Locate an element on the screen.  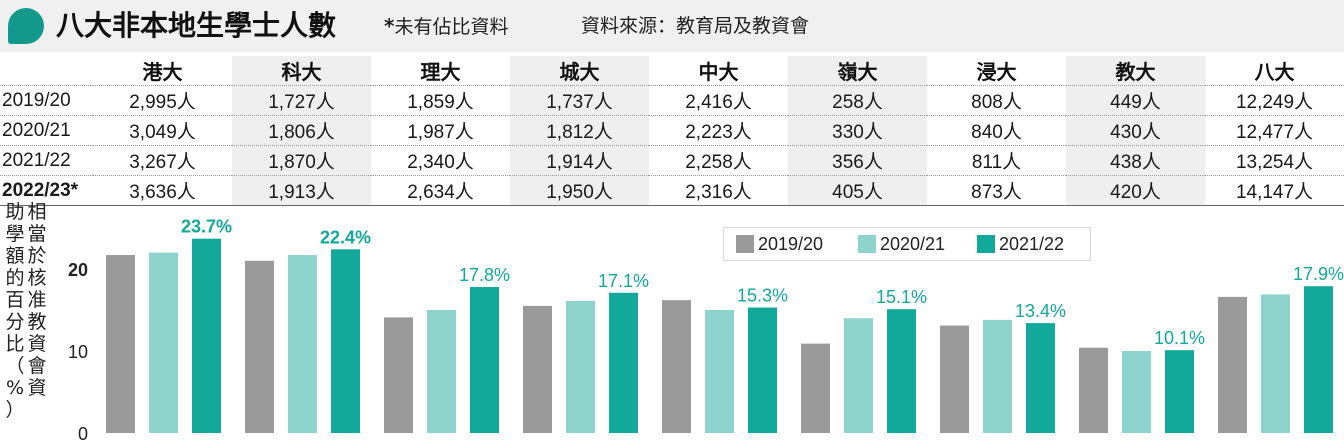
y-axis-label-char: 的 is located at coordinates (15, 278).